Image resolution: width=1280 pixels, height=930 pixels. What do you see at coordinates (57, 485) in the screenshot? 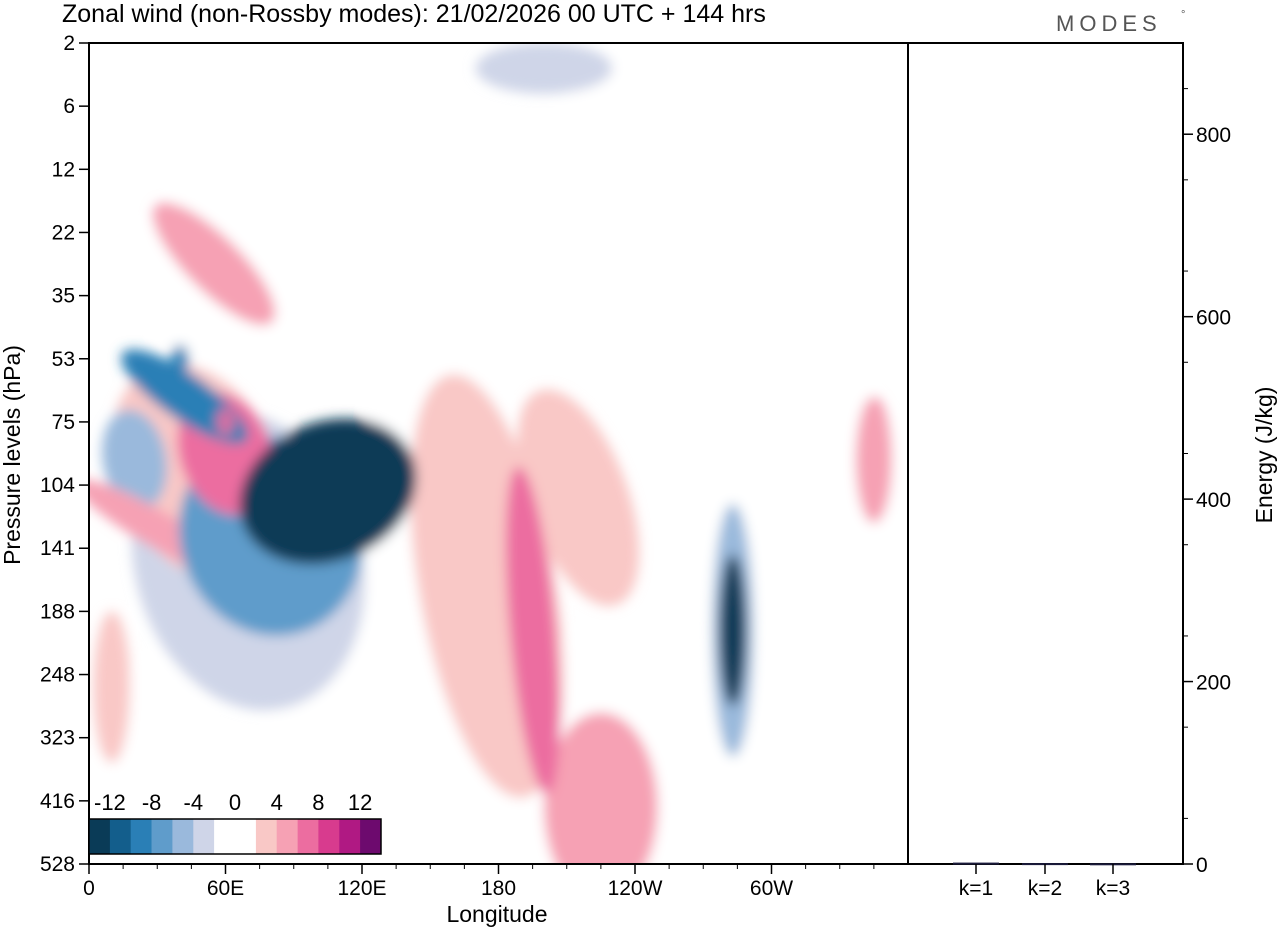
I see `y-tick-label: 104` at bounding box center [57, 485].